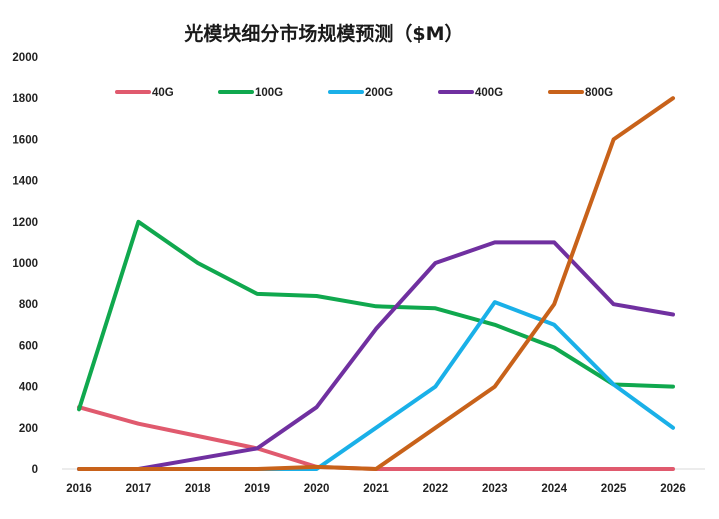  I want to click on y-tick-label: 0, so click(35, 470).